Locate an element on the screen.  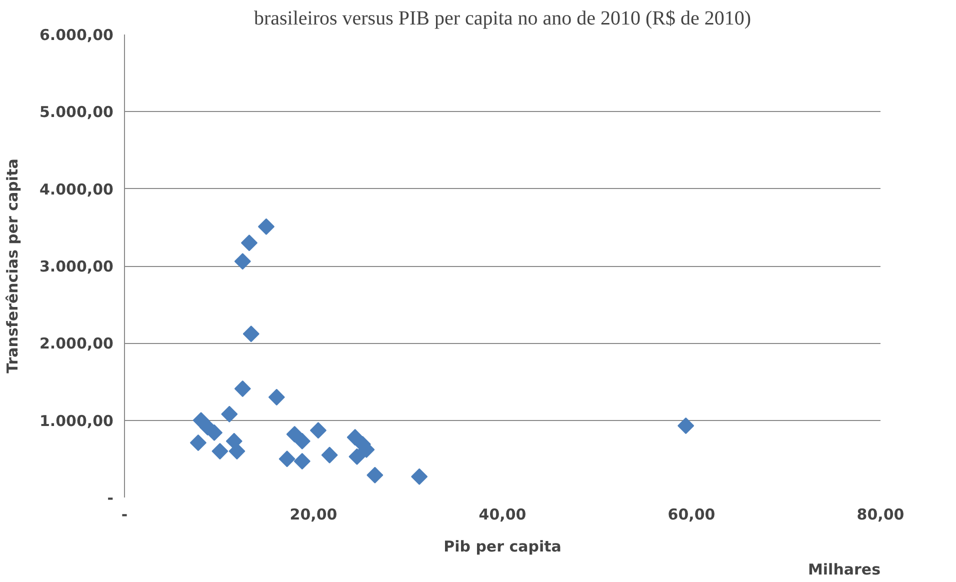
x-tick-label: 80,00 is located at coordinates (880, 515).